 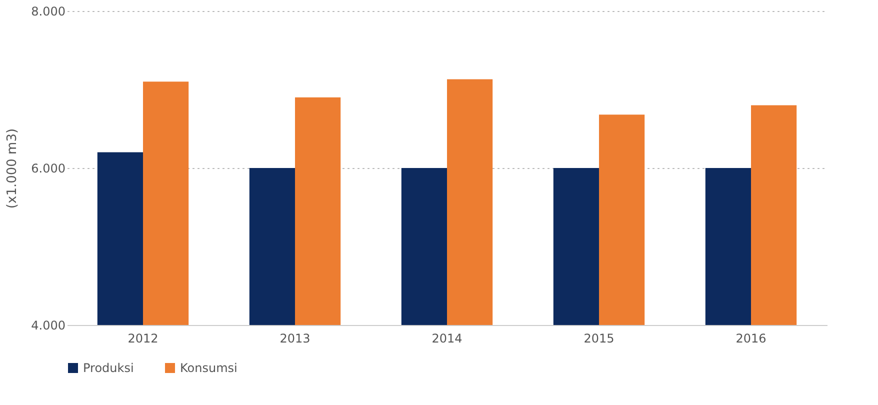 What do you see at coordinates (599, 339) in the screenshot?
I see `x-tick-label: 2015` at bounding box center [599, 339].